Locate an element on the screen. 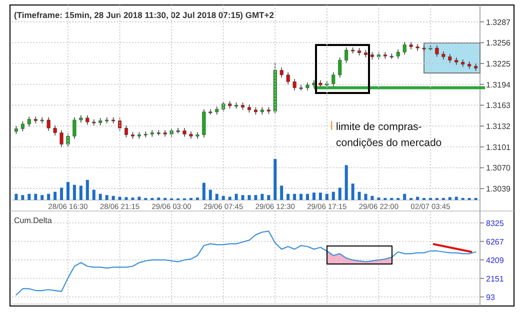 The height and width of the screenshot is (322, 525). text: (Timeframe: 15min, 28 Jun 2018 11:30, 02 Jul 2018 07:15) GMT+2 is located at coordinates (144, 15).